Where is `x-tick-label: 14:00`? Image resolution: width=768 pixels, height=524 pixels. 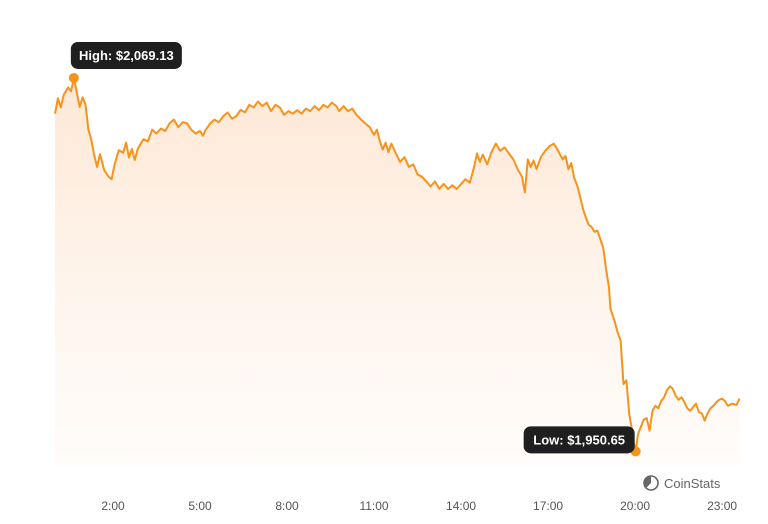 x-tick-label: 14:00 is located at coordinates (461, 506).